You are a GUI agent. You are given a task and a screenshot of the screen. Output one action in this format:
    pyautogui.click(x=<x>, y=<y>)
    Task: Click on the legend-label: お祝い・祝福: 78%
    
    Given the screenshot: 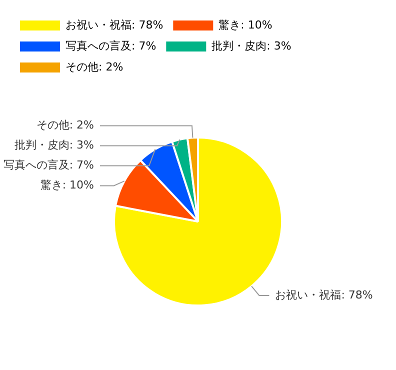 What is the action you would take?
    pyautogui.click(x=115, y=25)
    